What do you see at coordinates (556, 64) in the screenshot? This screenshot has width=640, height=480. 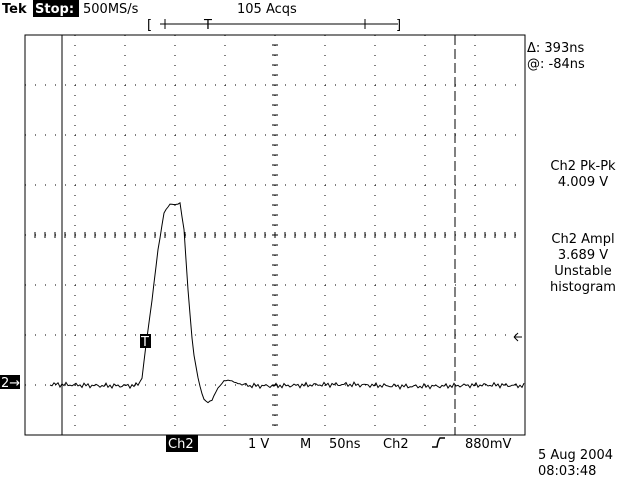 I see `cursor-at: @: -84ns` at bounding box center [556, 64].